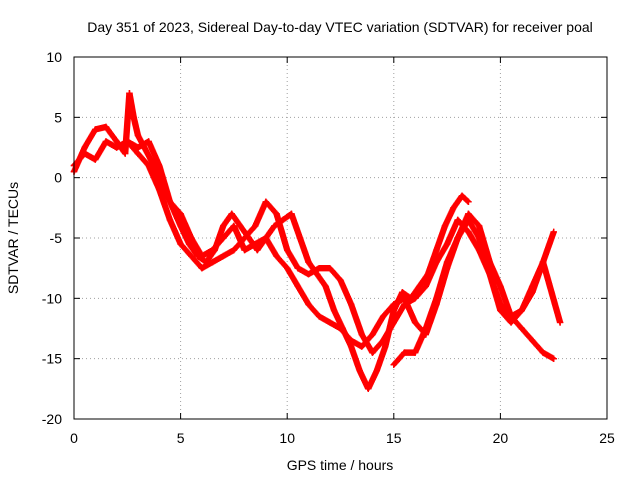 The height and width of the screenshot is (480, 640). Describe the element at coordinates (287, 438) in the screenshot. I see `x-tick-label: 10` at that location.